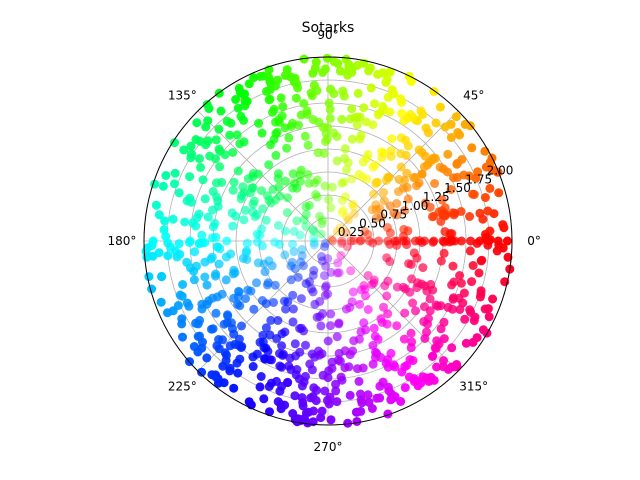  Describe the element at coordinates (182, 387) in the screenshot. I see `theta-tick-label: 225°` at that location.